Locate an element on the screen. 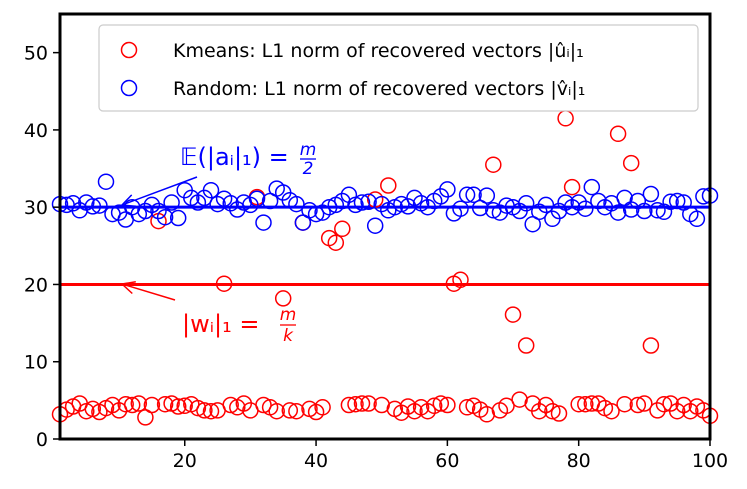 Image resolution: width=747 pixels, height=489 pixels. x-tick-label: 80 is located at coordinates (579, 461).